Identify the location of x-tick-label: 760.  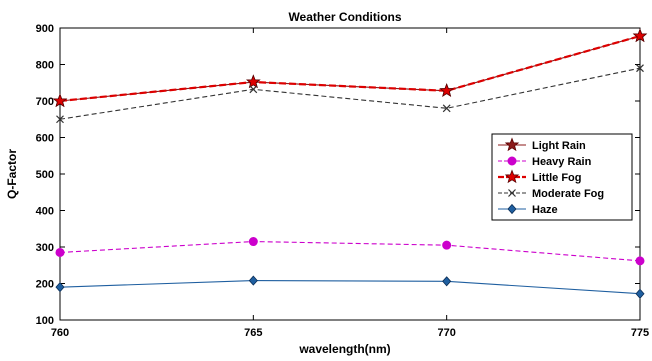
(60, 333).